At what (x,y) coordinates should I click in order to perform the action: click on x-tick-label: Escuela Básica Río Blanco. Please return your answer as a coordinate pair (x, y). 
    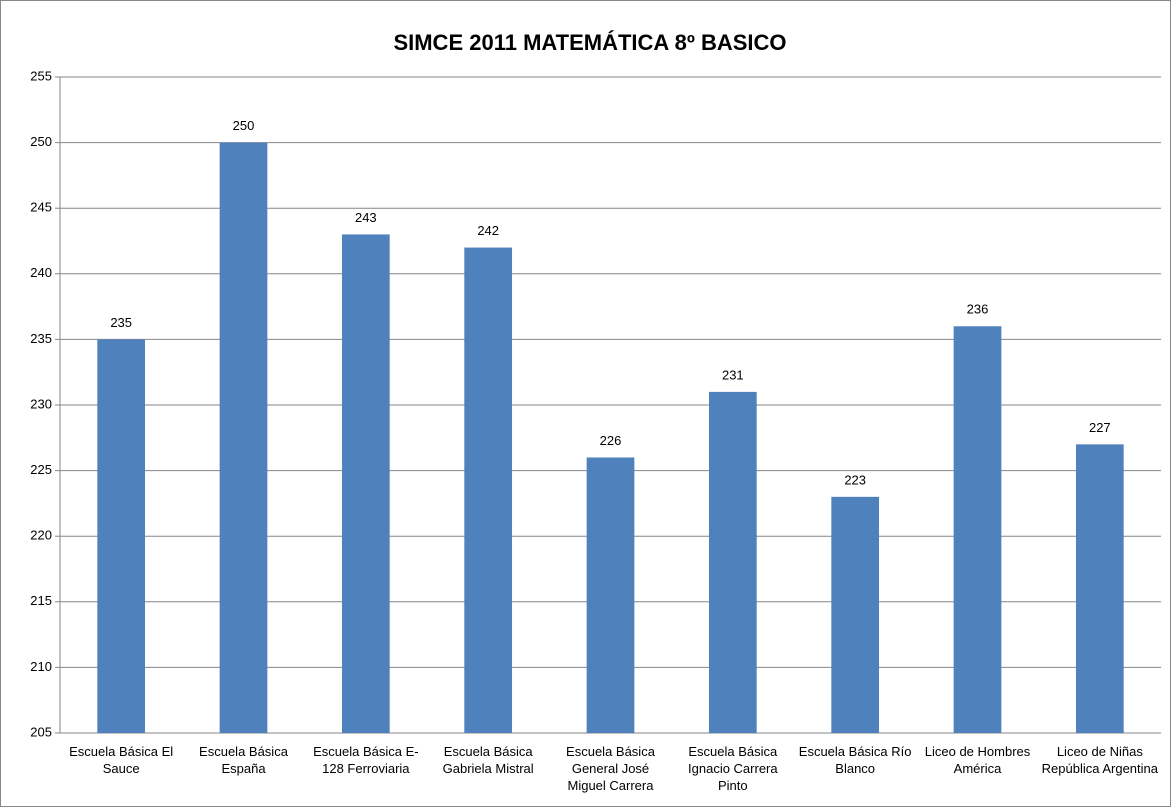
    Looking at the image, I should click on (855, 760).